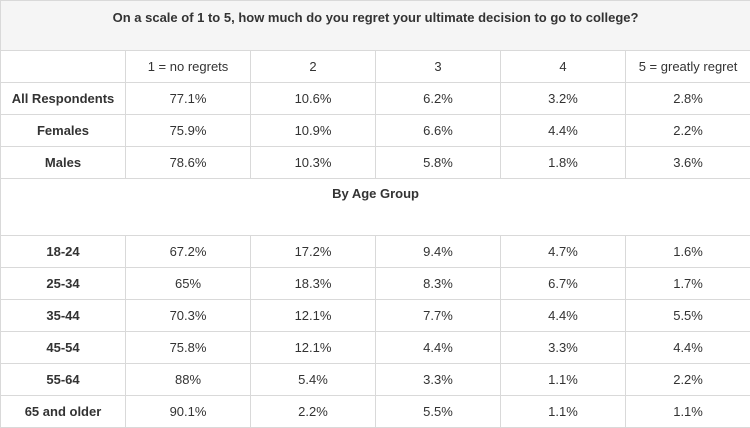 The width and height of the screenshot is (750, 428). I want to click on table-cell: 65%, so click(188, 284).